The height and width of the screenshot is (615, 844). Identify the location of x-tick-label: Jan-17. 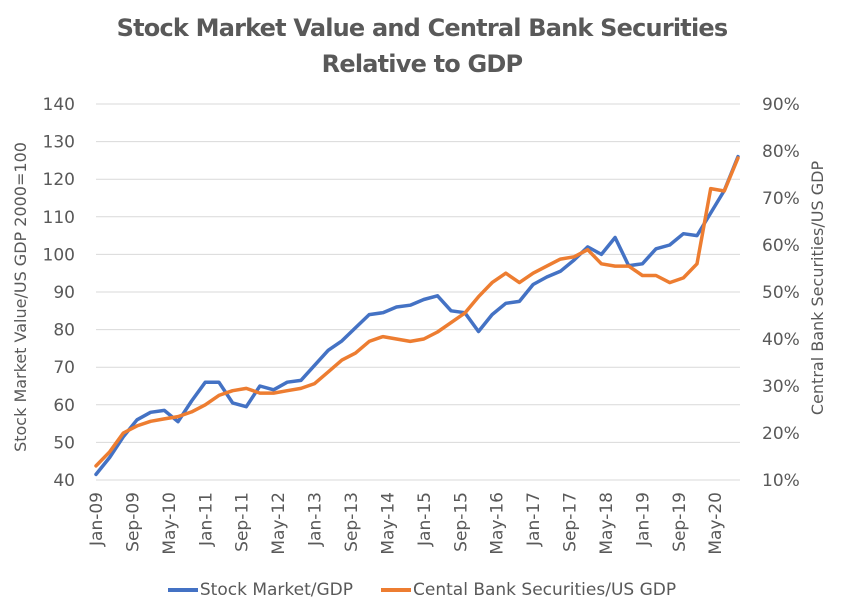
(534, 519).